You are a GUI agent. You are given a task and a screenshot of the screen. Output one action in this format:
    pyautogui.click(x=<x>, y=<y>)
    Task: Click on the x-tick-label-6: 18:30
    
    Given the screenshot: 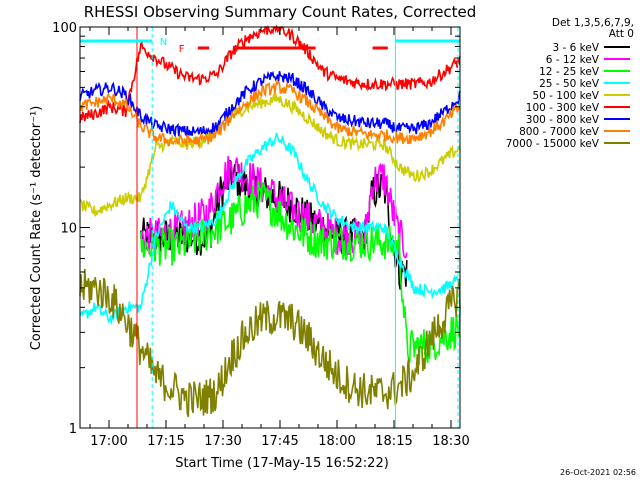 What is the action you would take?
    pyautogui.click(x=450, y=441)
    